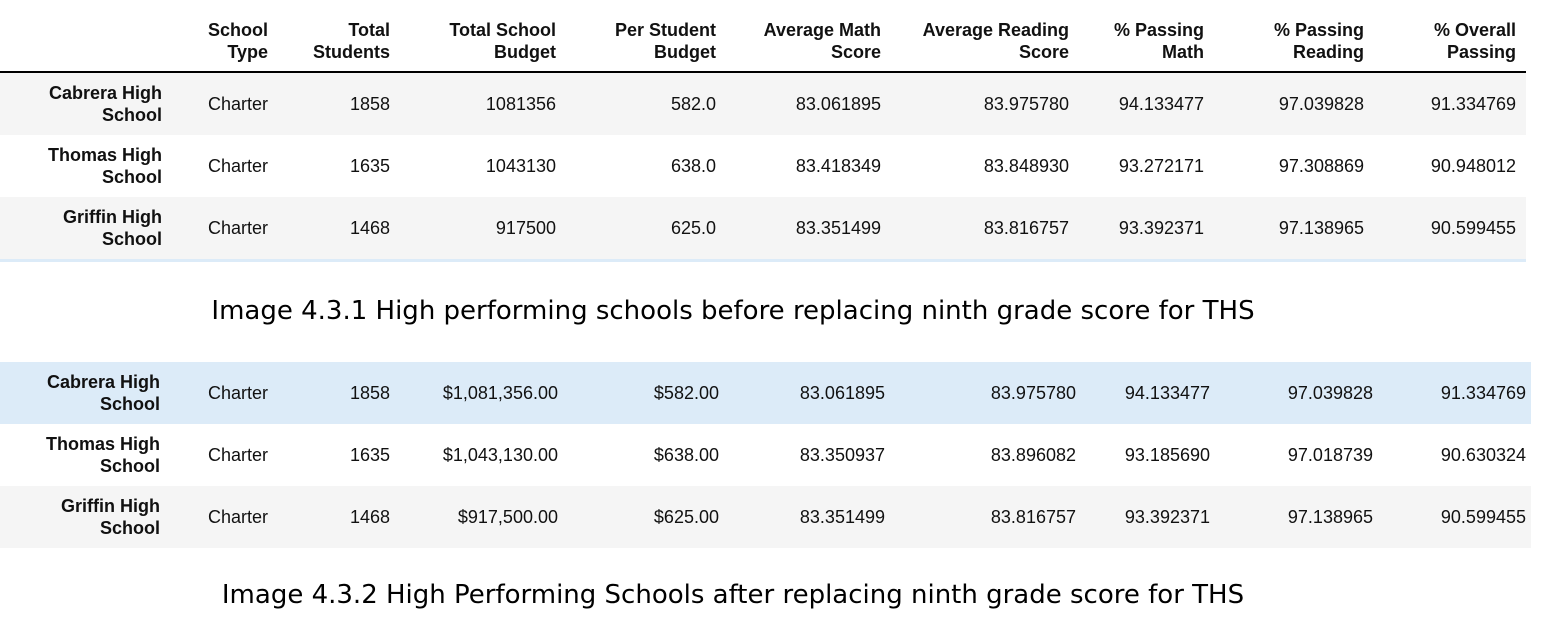 The height and width of the screenshot is (628, 1546). Describe the element at coordinates (1026, 165) in the screenshot. I see `cell-average-reading-score: 83.848930` at that location.